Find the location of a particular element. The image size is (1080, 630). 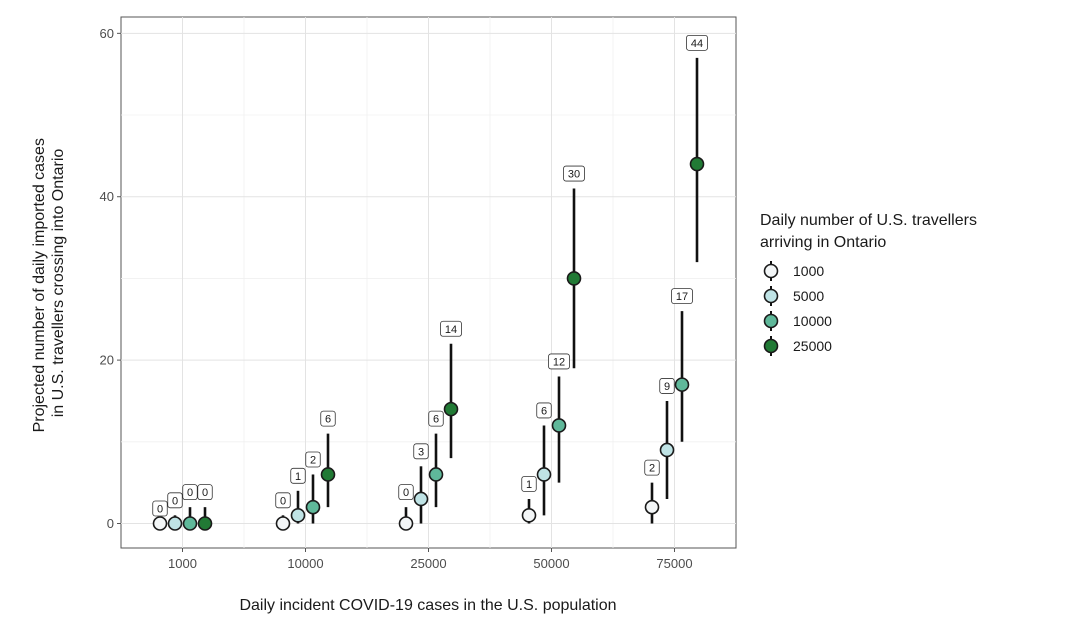

x-tick-label: 1000 is located at coordinates (182, 563).